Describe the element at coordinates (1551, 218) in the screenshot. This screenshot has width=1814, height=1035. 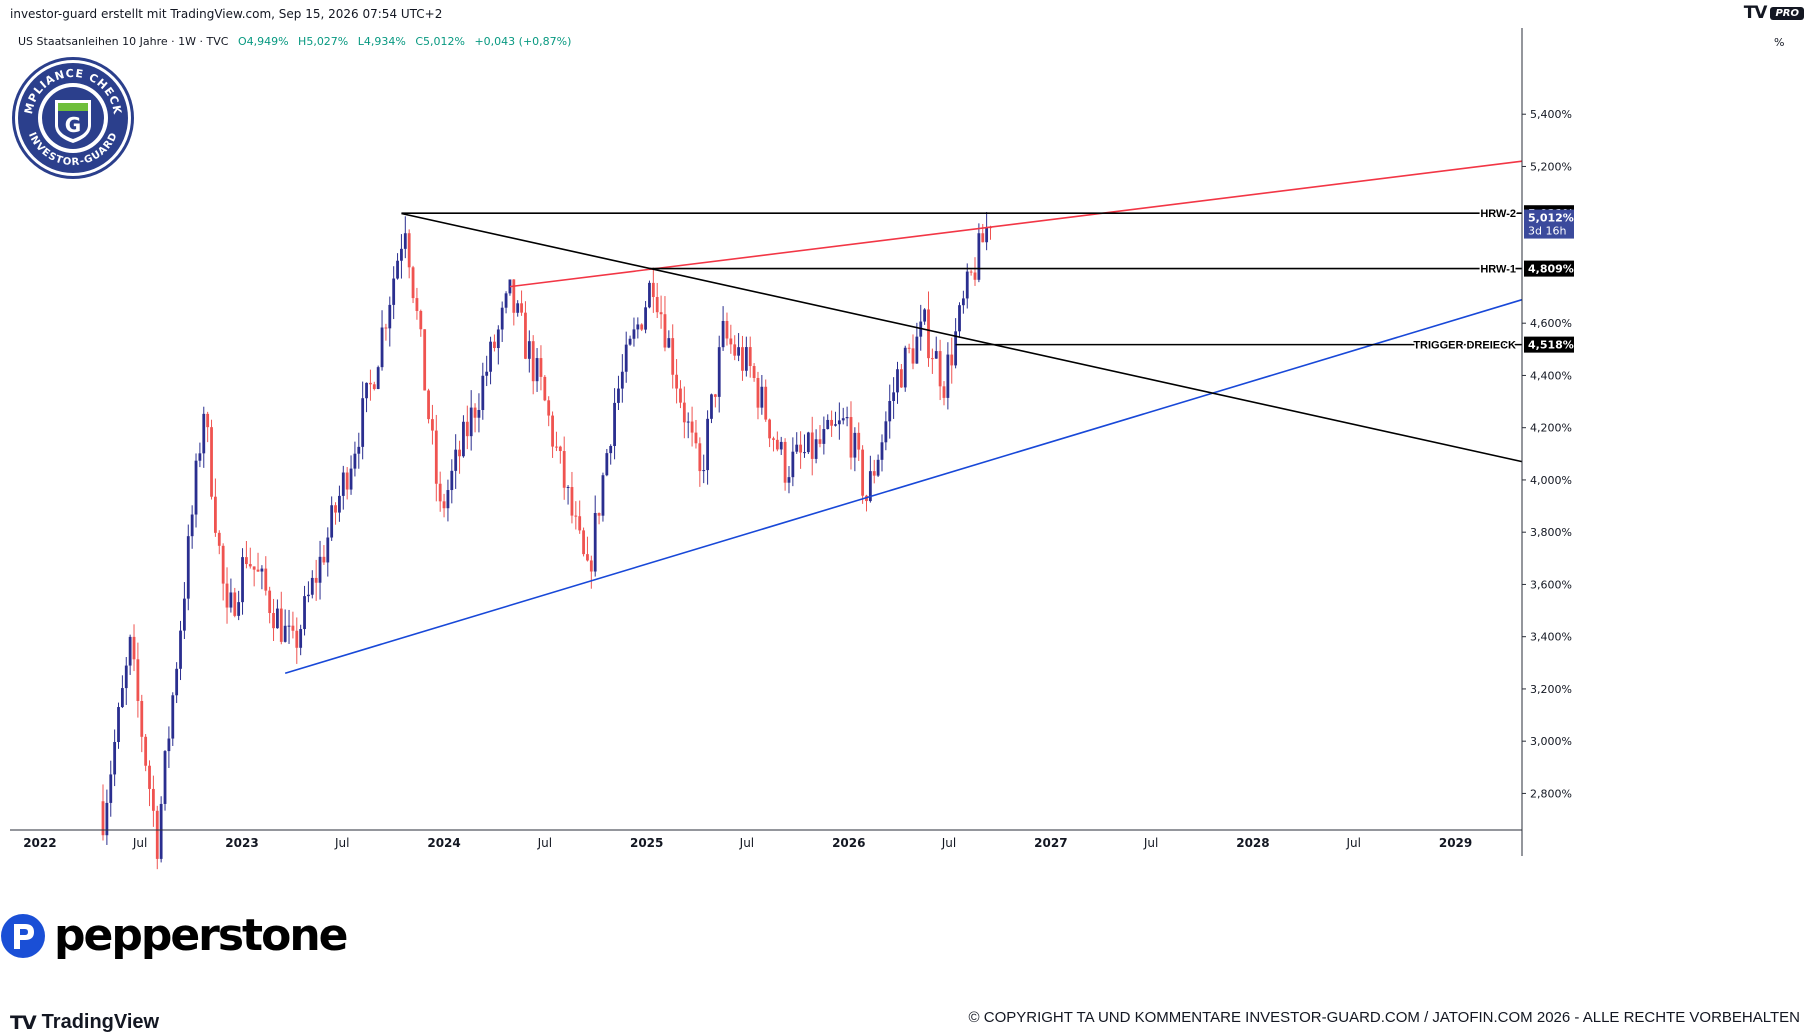
I see `last-price-label: 5,012%` at that location.